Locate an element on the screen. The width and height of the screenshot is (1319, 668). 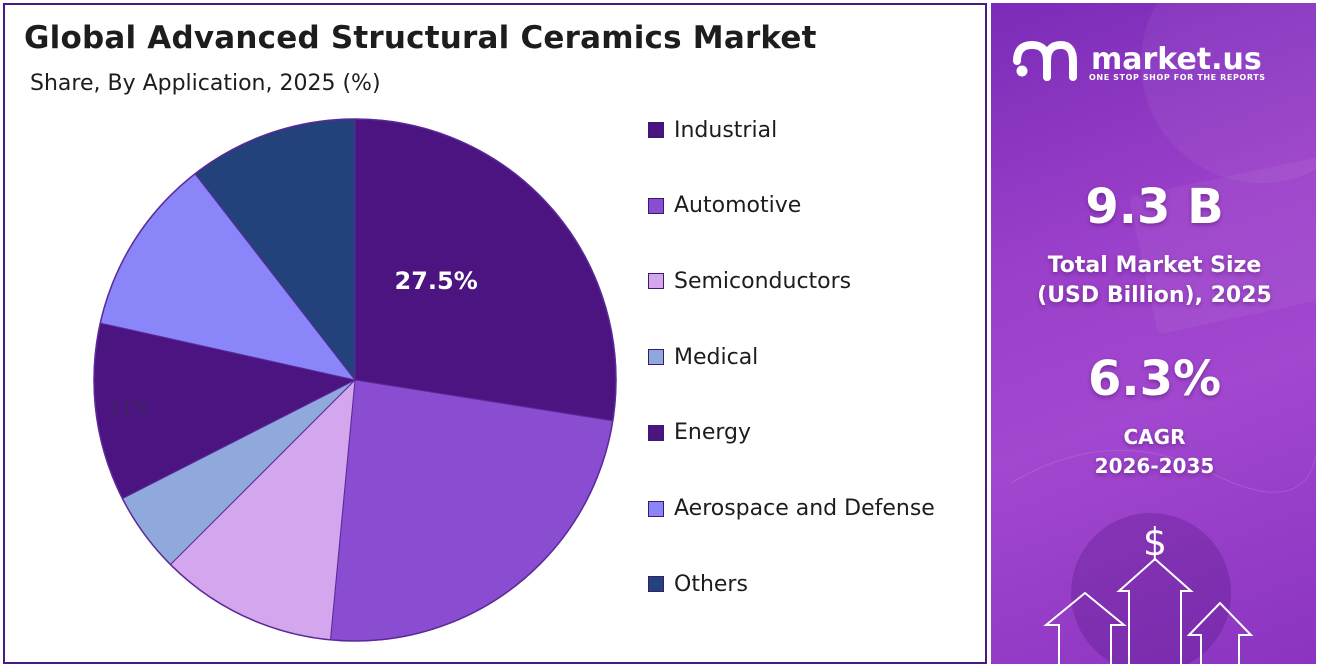
legend-item-automotive: Automotive is located at coordinates (724, 206).